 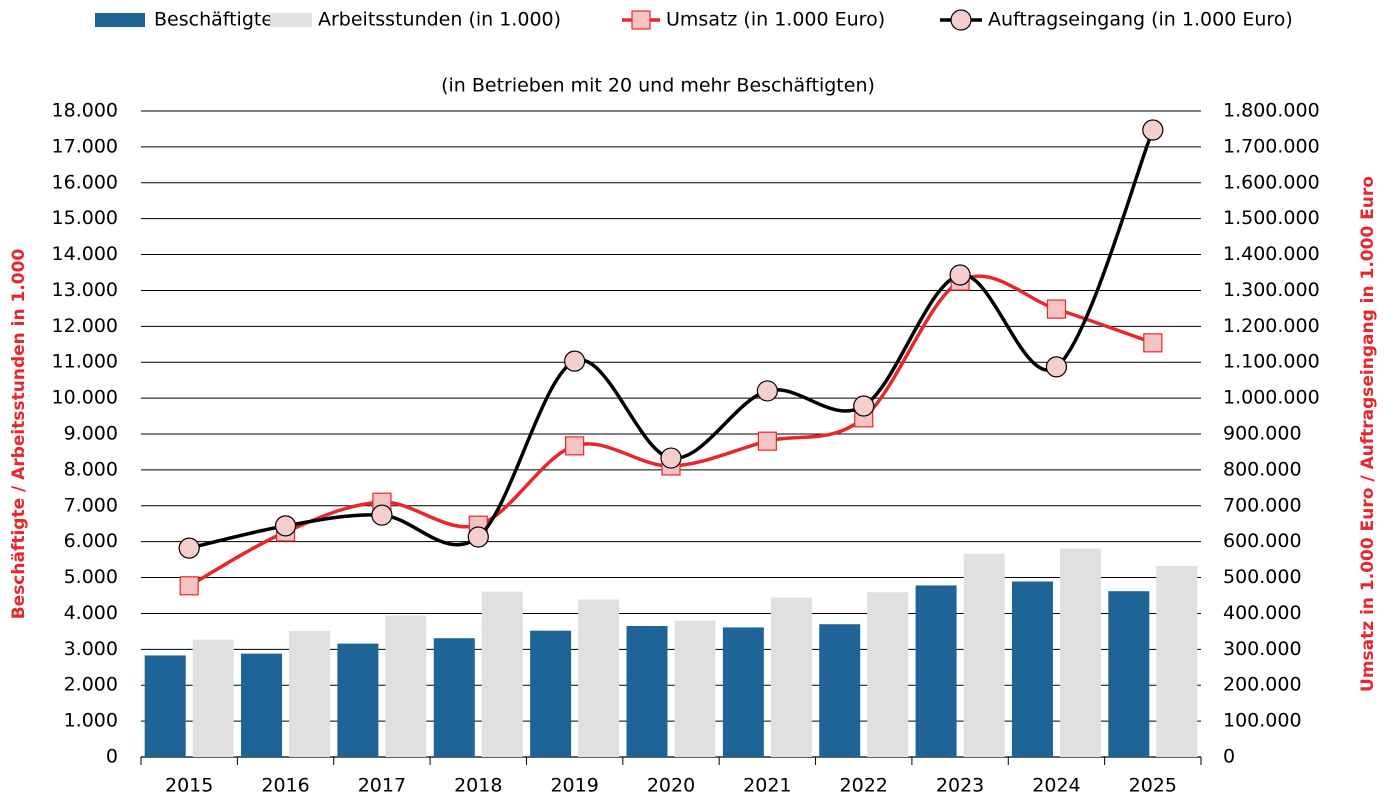 What do you see at coordinates (1140, 20) in the screenshot?
I see `legend-label: Auftragseingang (in 1.000 Euro)` at bounding box center [1140, 20].